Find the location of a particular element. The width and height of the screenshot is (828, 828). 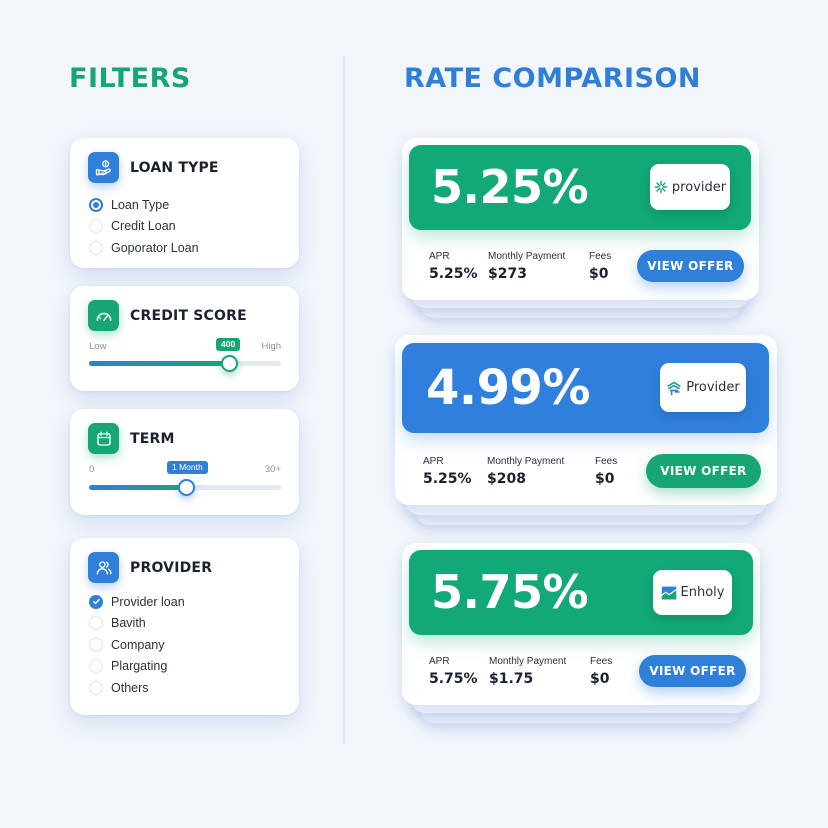

provider-name: provider is located at coordinates (699, 187).